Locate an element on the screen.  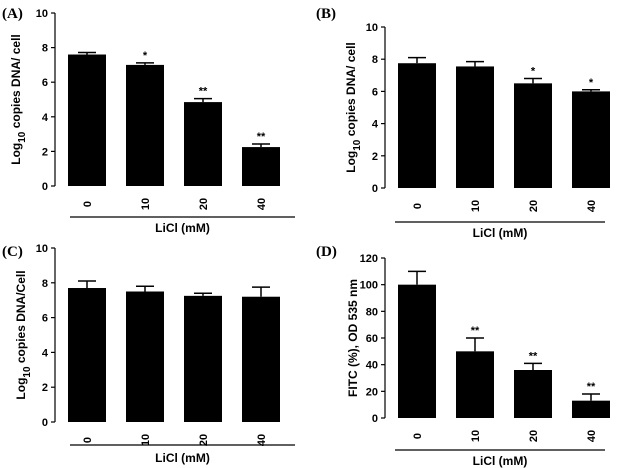
y-axis-title-rest: copies DNA/Cell is located at coordinates (21, 318).